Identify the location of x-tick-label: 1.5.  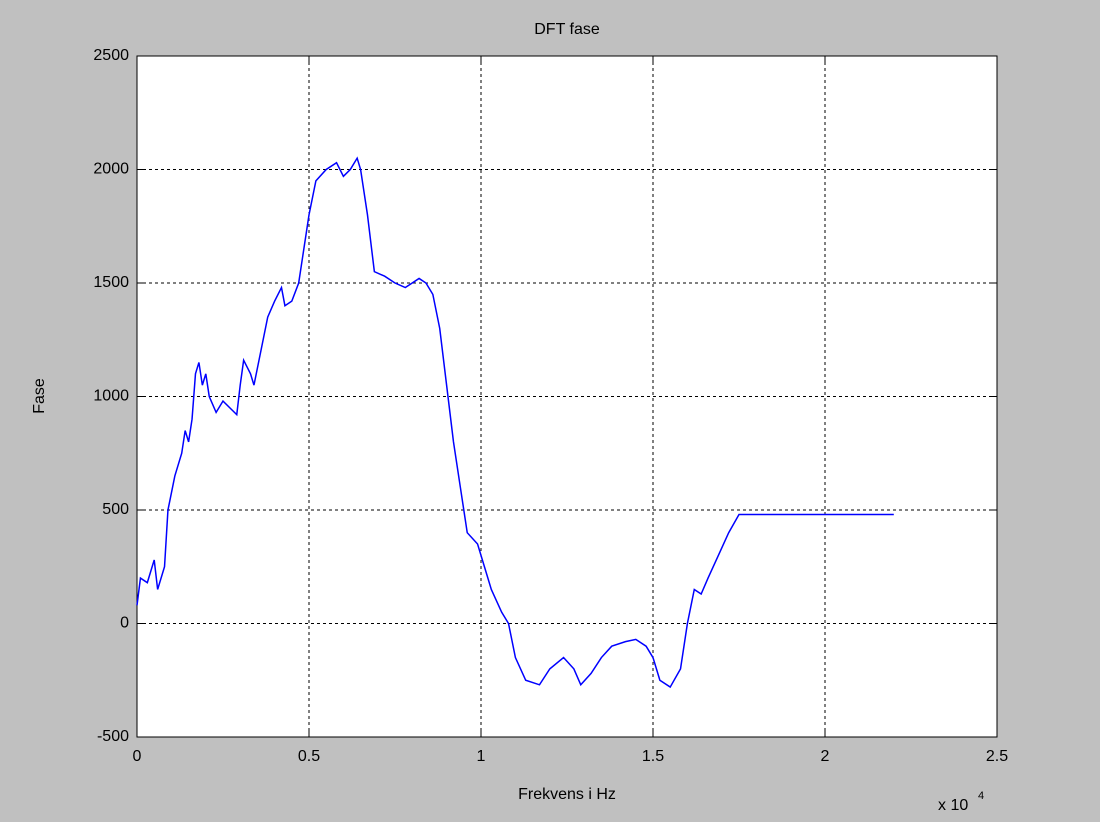
(653, 756).